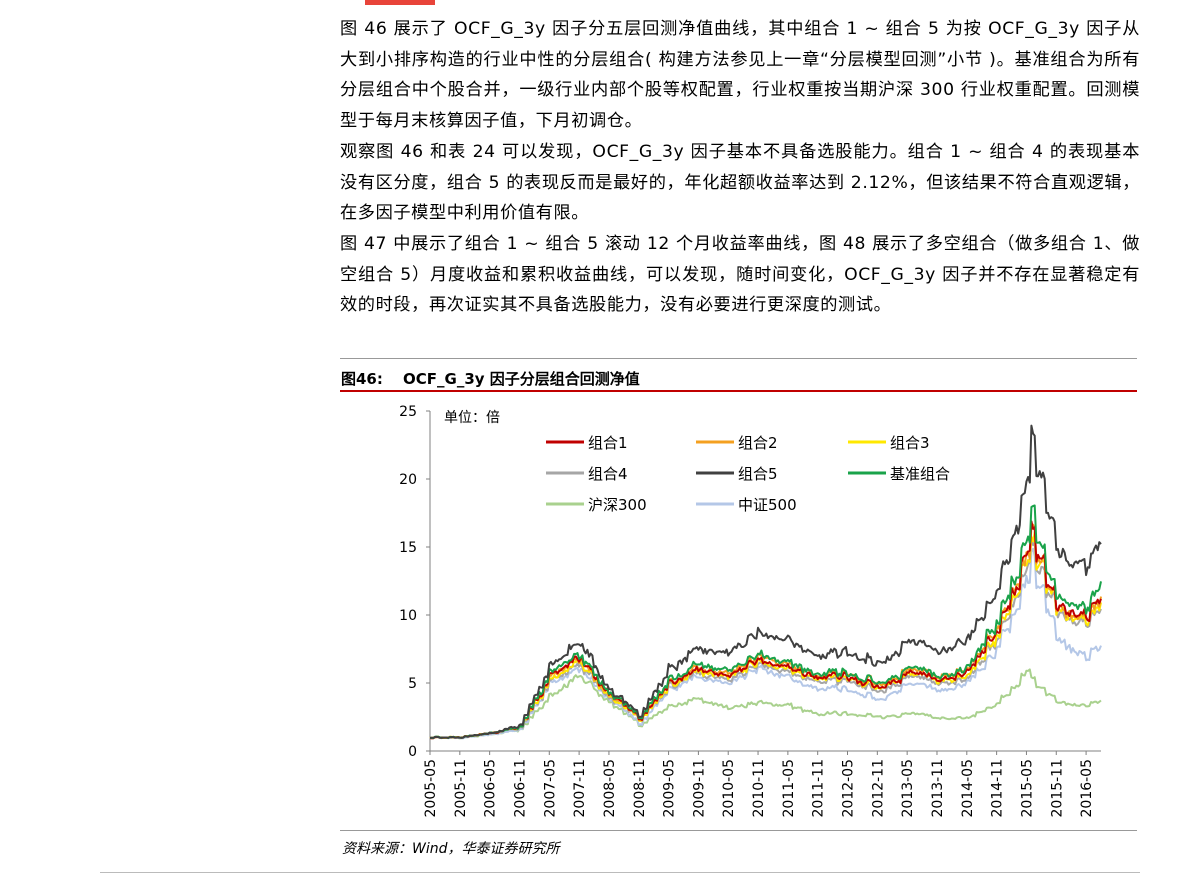 This screenshot has height=876, width=1191. What do you see at coordinates (998, 788) in the screenshot?
I see `x-tick-label: 2014-11` at bounding box center [998, 788].